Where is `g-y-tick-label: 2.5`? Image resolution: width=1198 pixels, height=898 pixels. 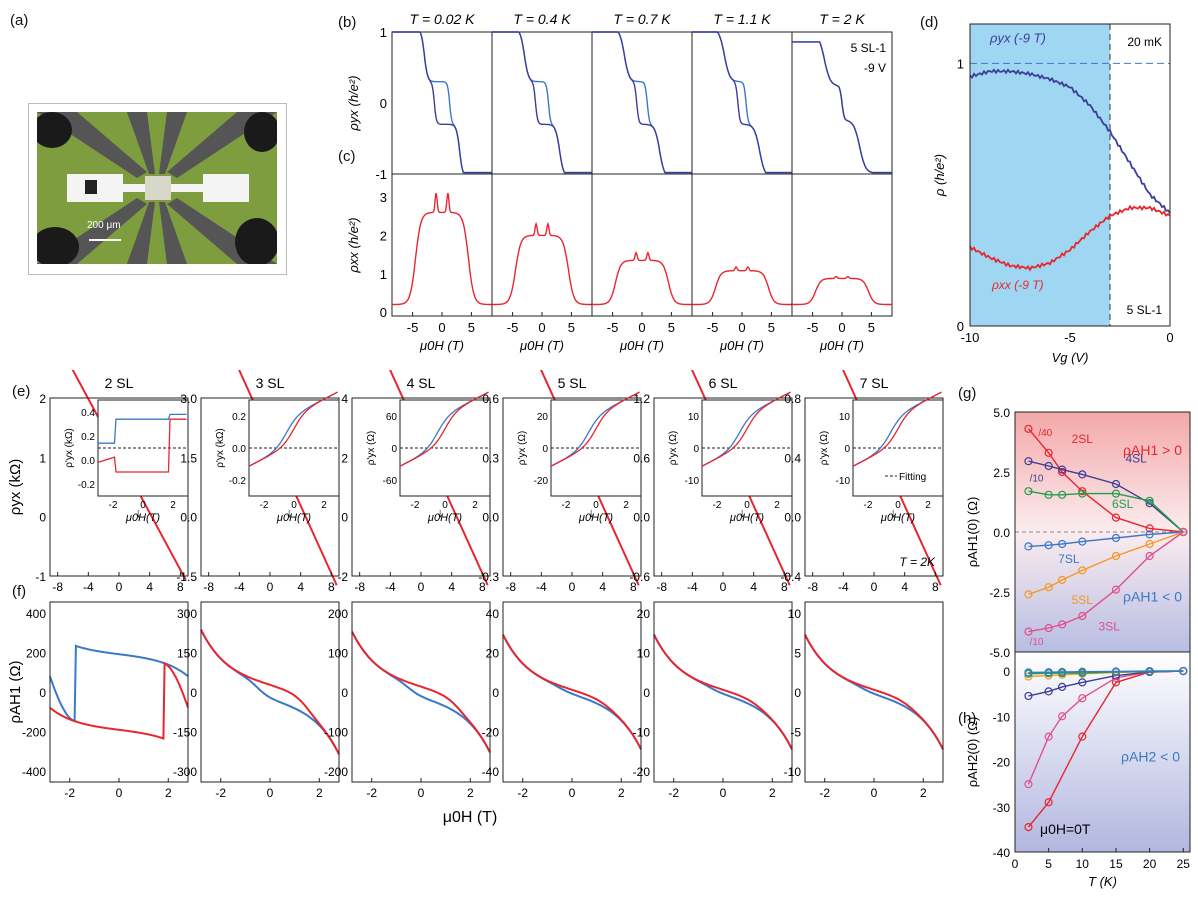
g-y-tick-label: 2.5 is located at coordinates (1001, 473).